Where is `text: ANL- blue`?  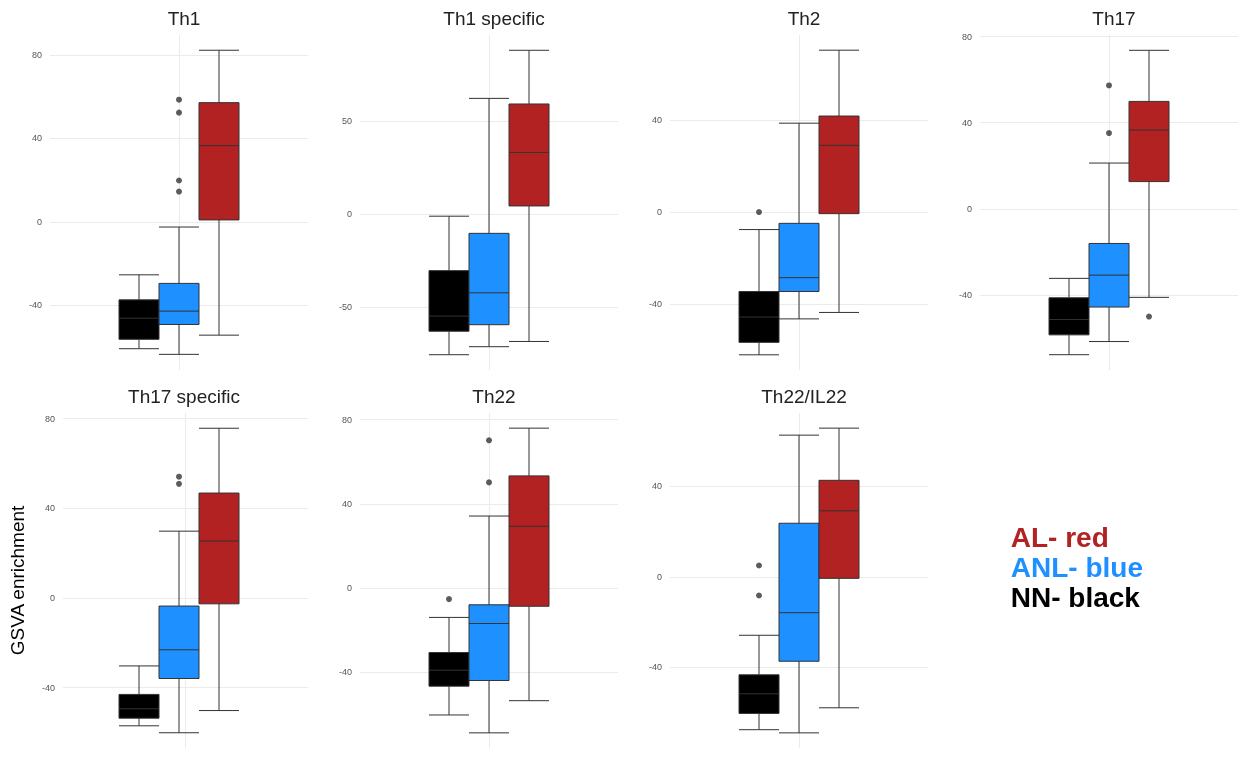 text: ANL- blue is located at coordinates (1077, 567).